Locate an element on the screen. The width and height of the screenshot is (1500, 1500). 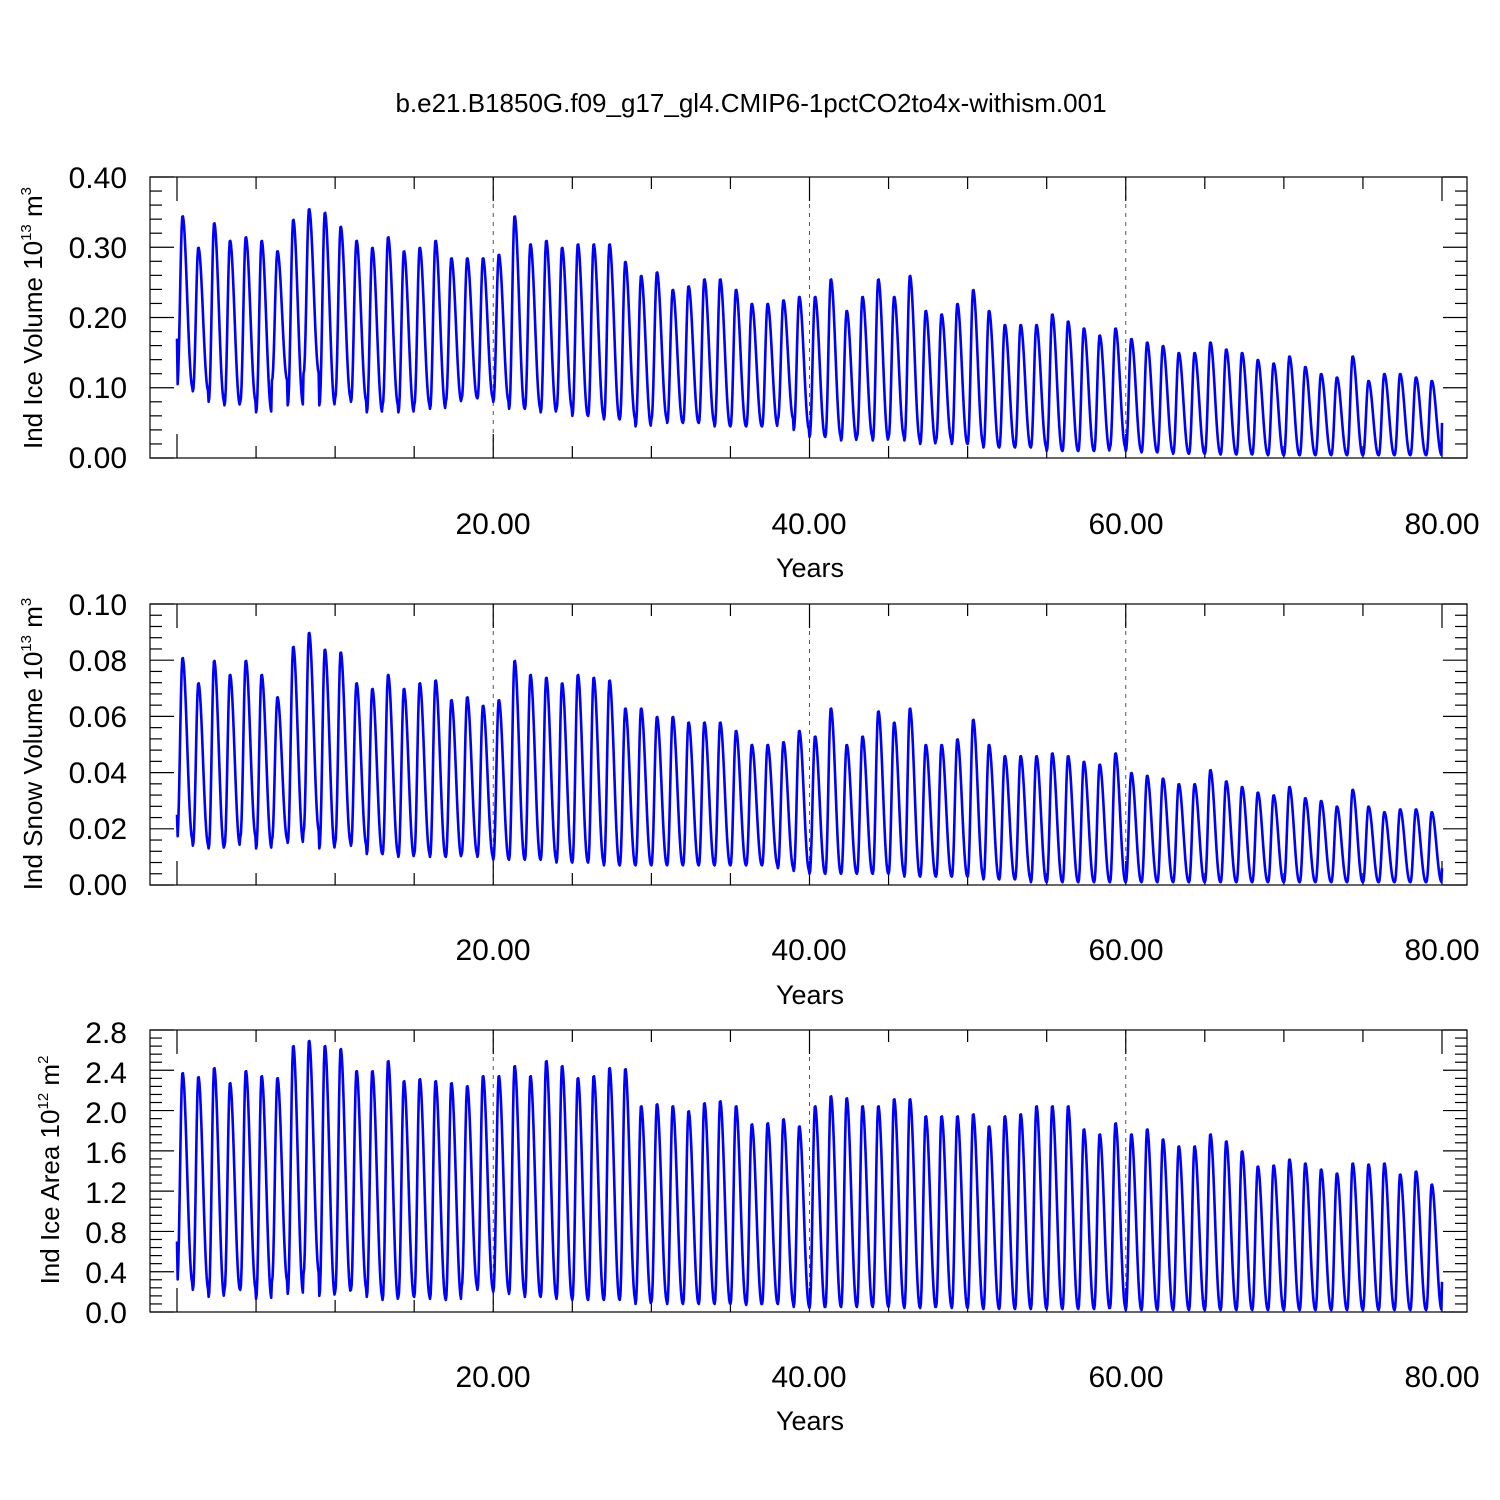
y-tick-label: 0.02 is located at coordinates (98, 829).